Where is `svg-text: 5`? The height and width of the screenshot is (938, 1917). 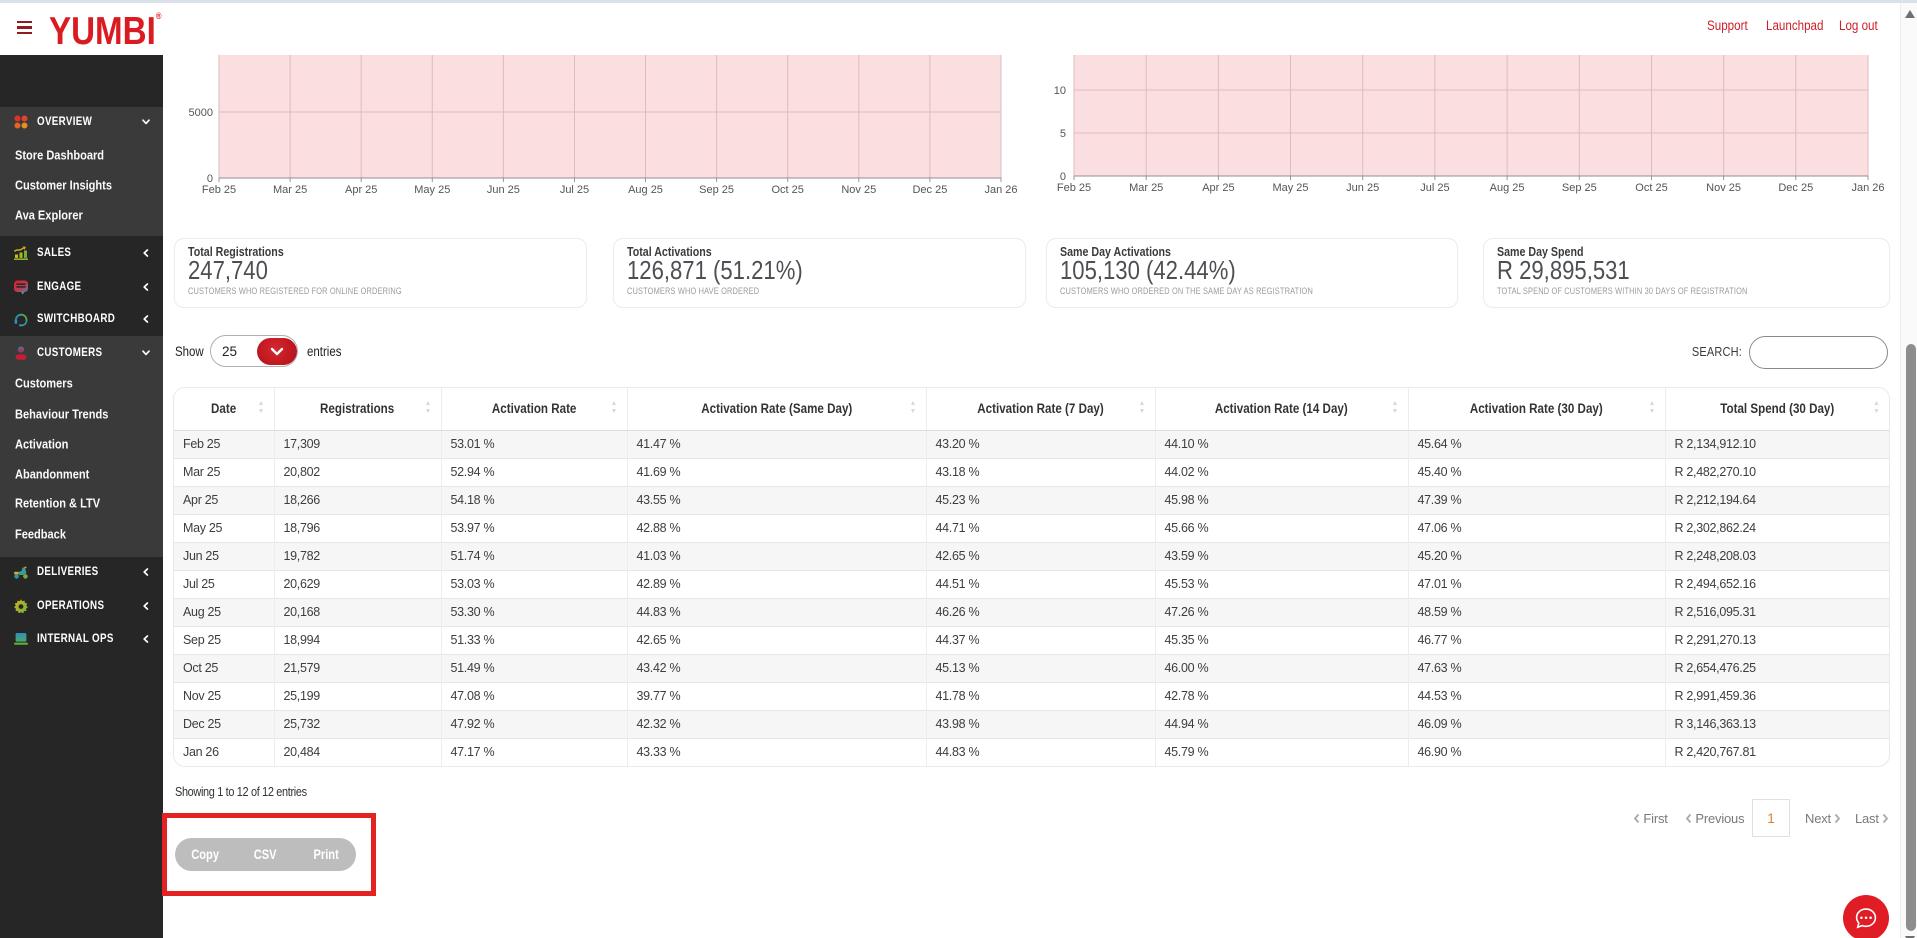 svg-text: 5 is located at coordinates (1063, 134).